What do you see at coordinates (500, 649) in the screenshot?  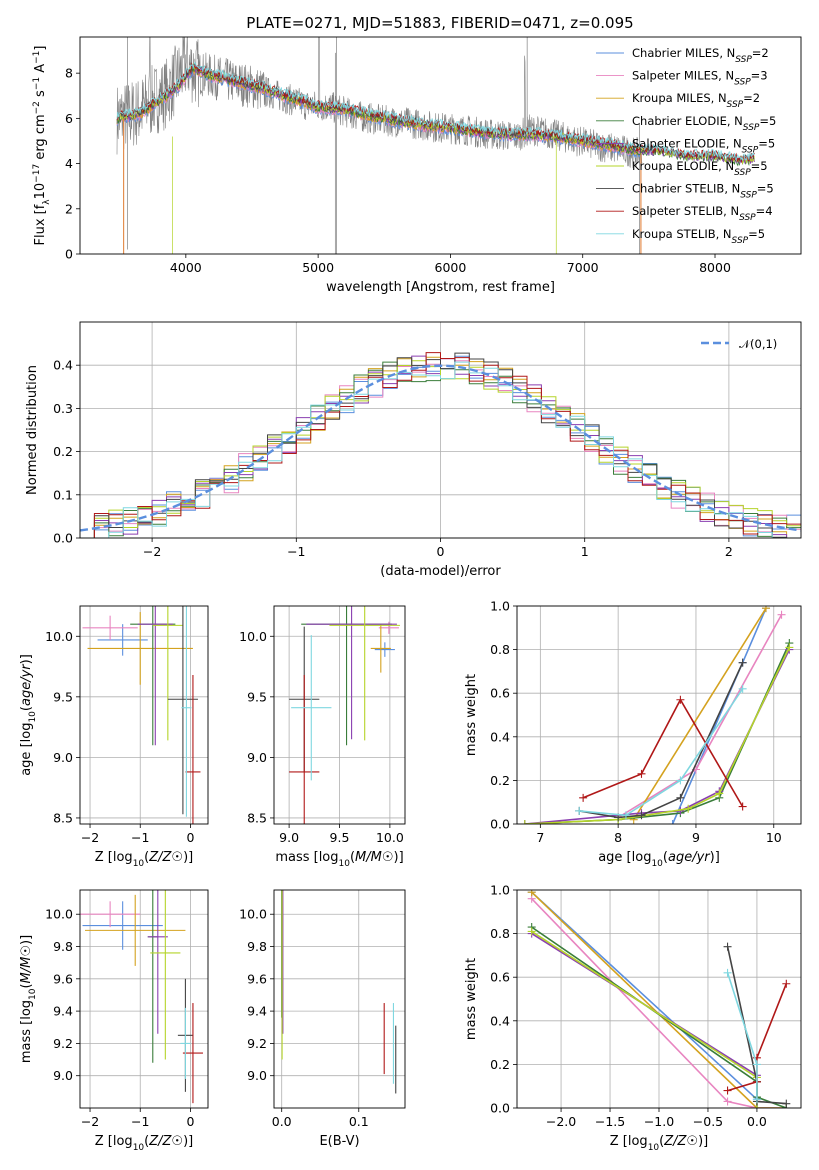 I see `y-tick-label: 0.8` at bounding box center [500, 649].